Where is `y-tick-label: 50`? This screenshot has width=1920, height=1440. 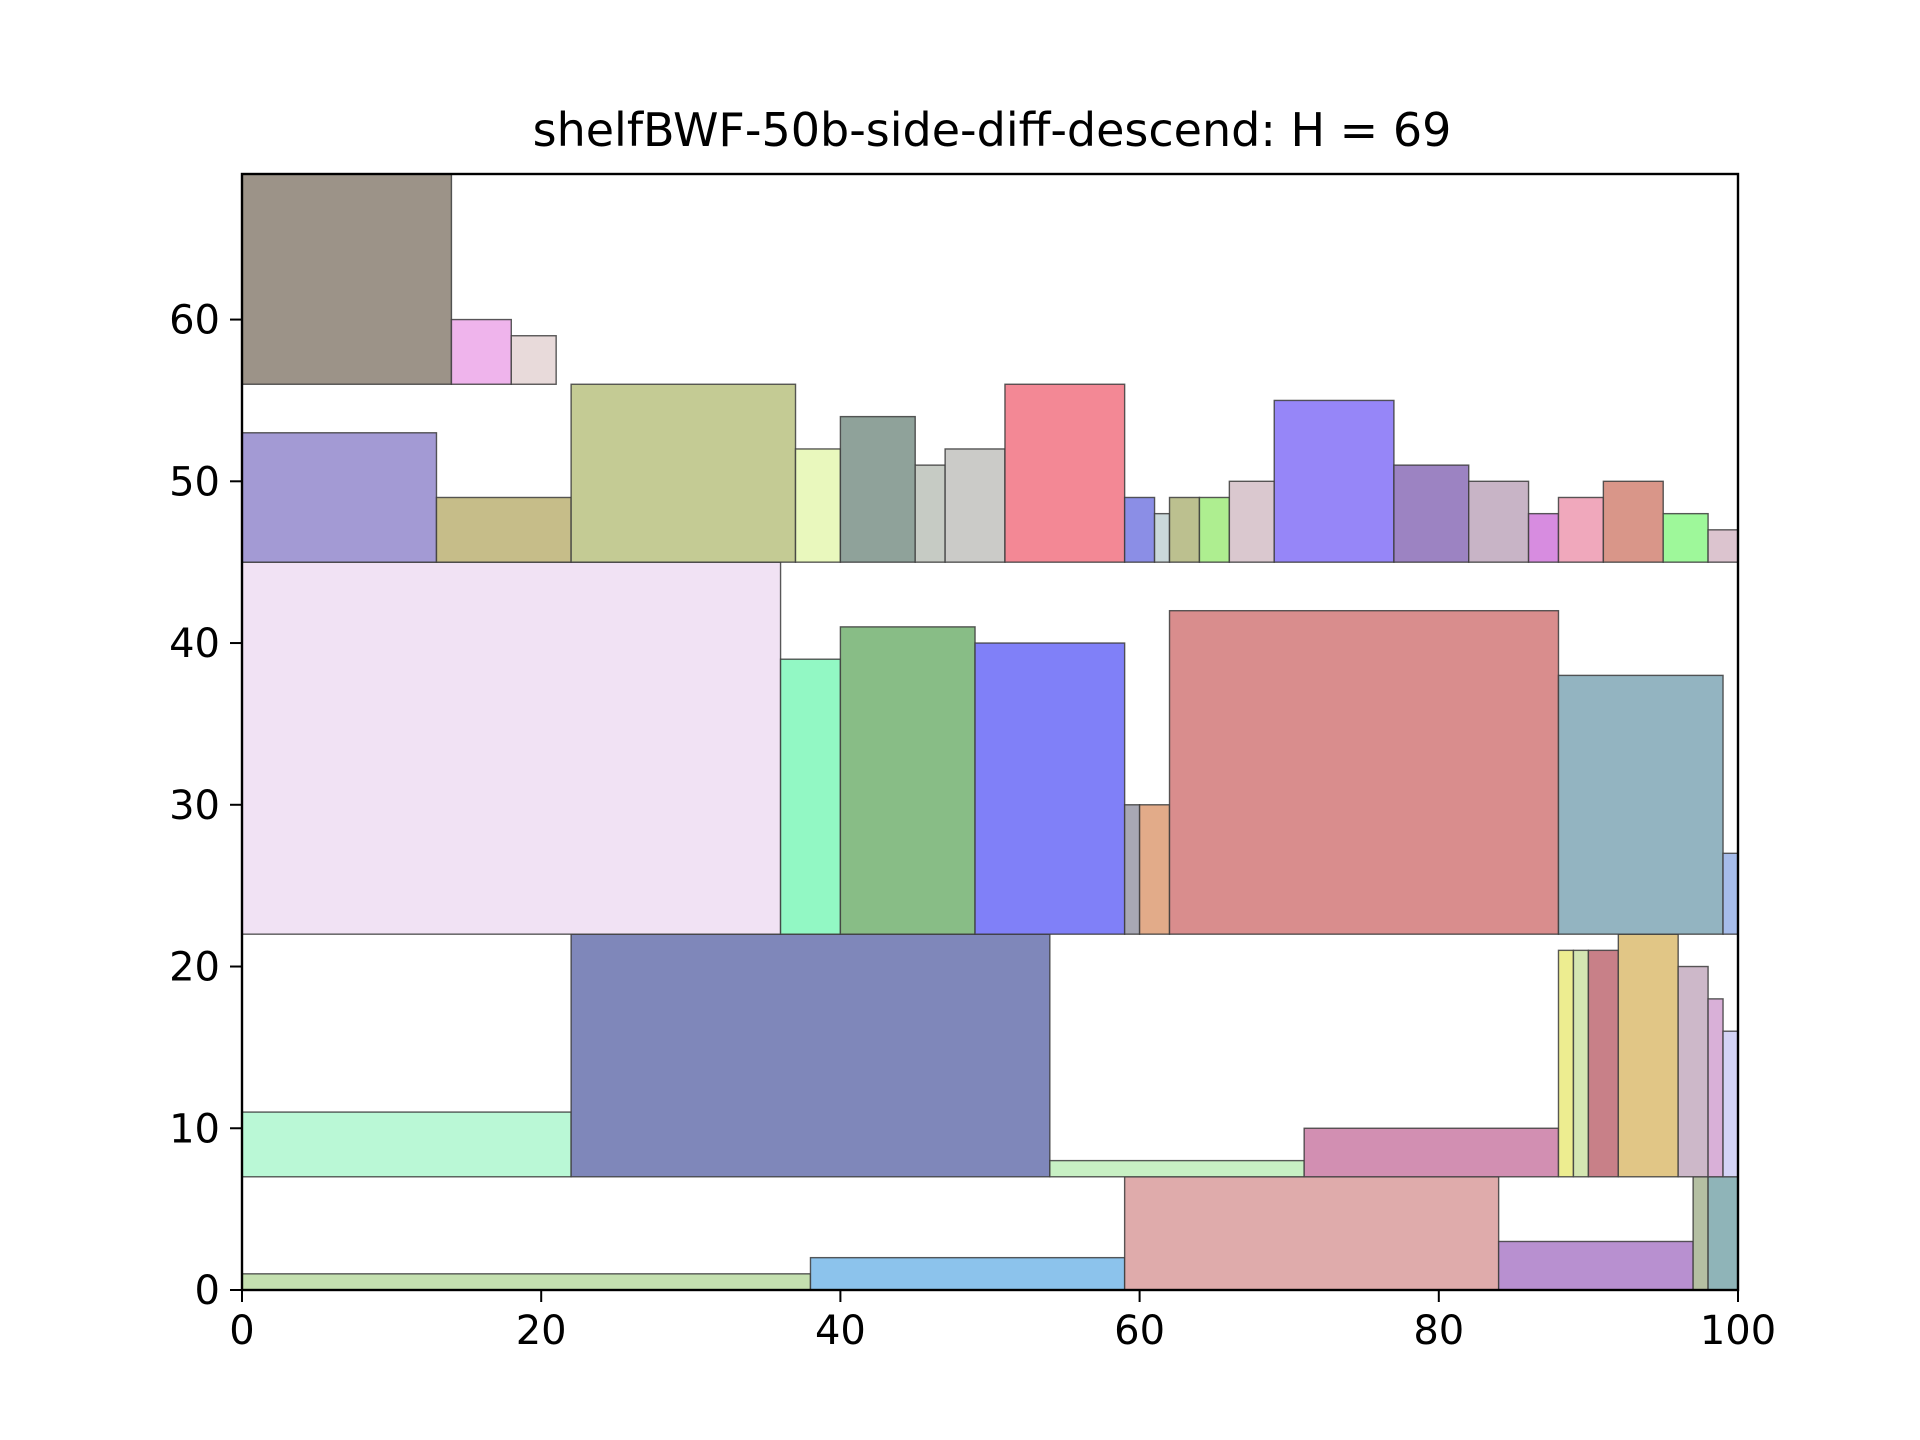 y-tick-label: 50 is located at coordinates (194, 482).